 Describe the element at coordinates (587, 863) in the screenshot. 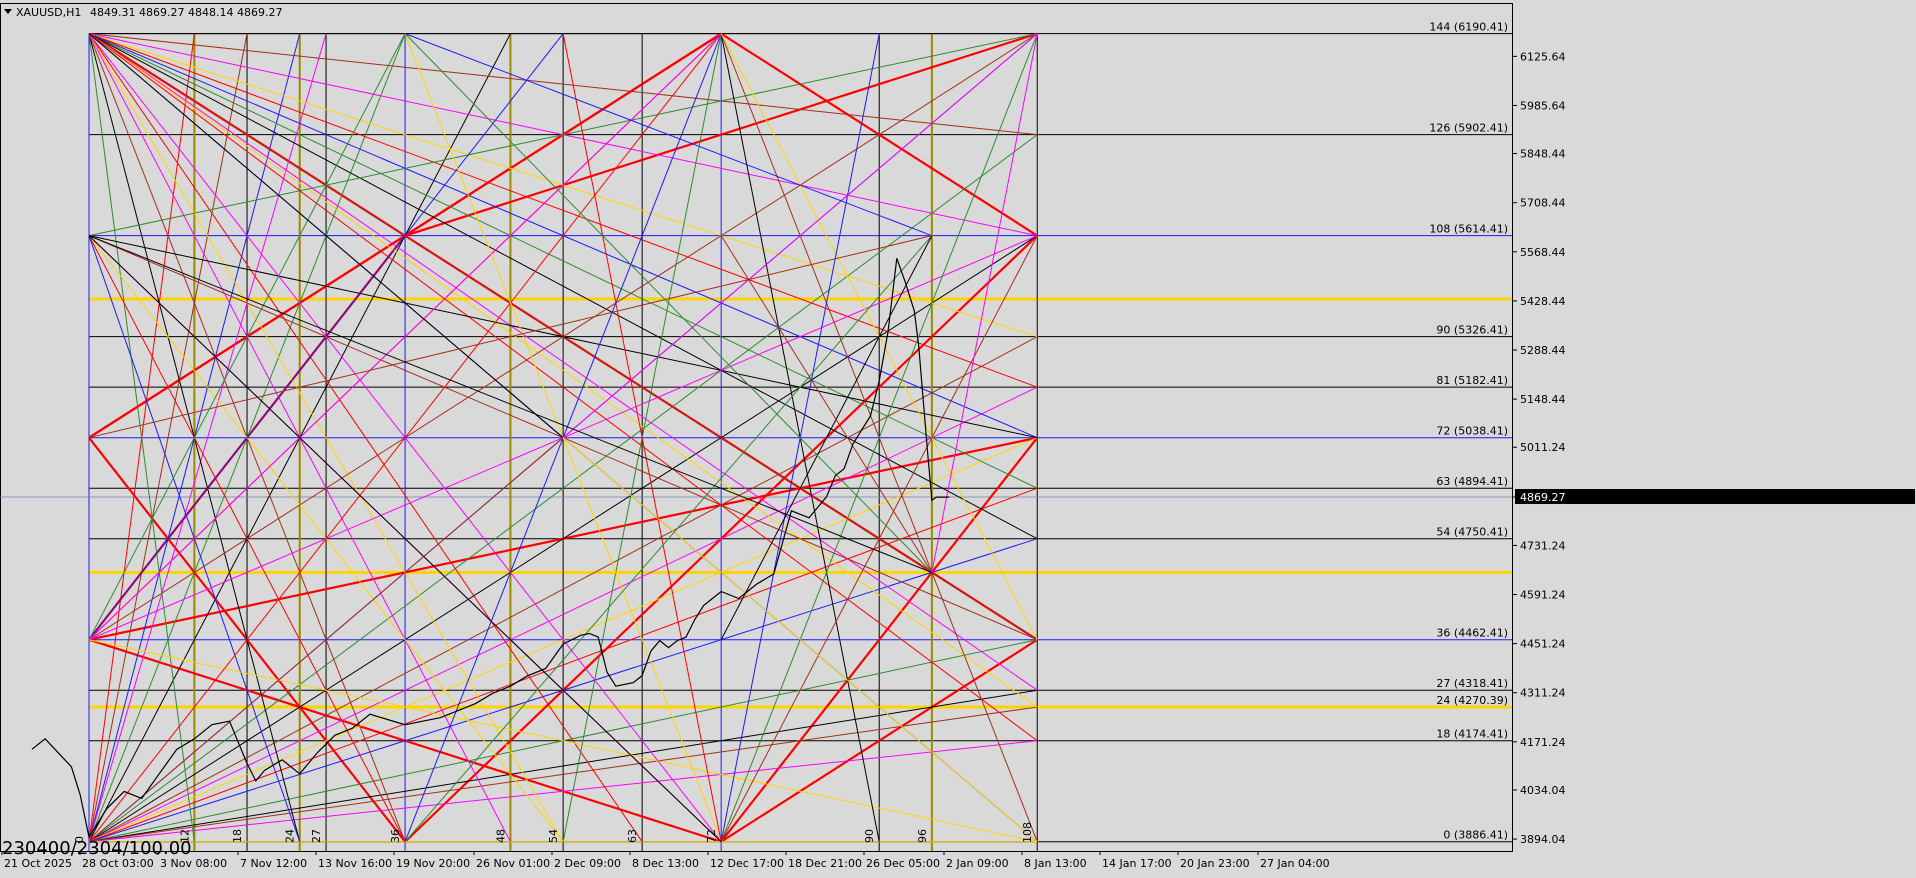

I see `x-tick-label-7: 2 Dec 09:00` at that location.